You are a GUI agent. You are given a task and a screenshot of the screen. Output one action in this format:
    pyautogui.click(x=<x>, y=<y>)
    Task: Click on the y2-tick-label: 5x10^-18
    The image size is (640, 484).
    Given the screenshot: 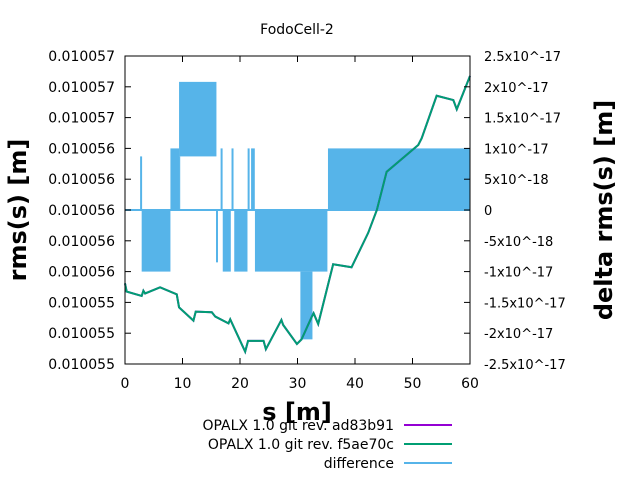 What is the action you would take?
    pyautogui.click(x=516, y=180)
    